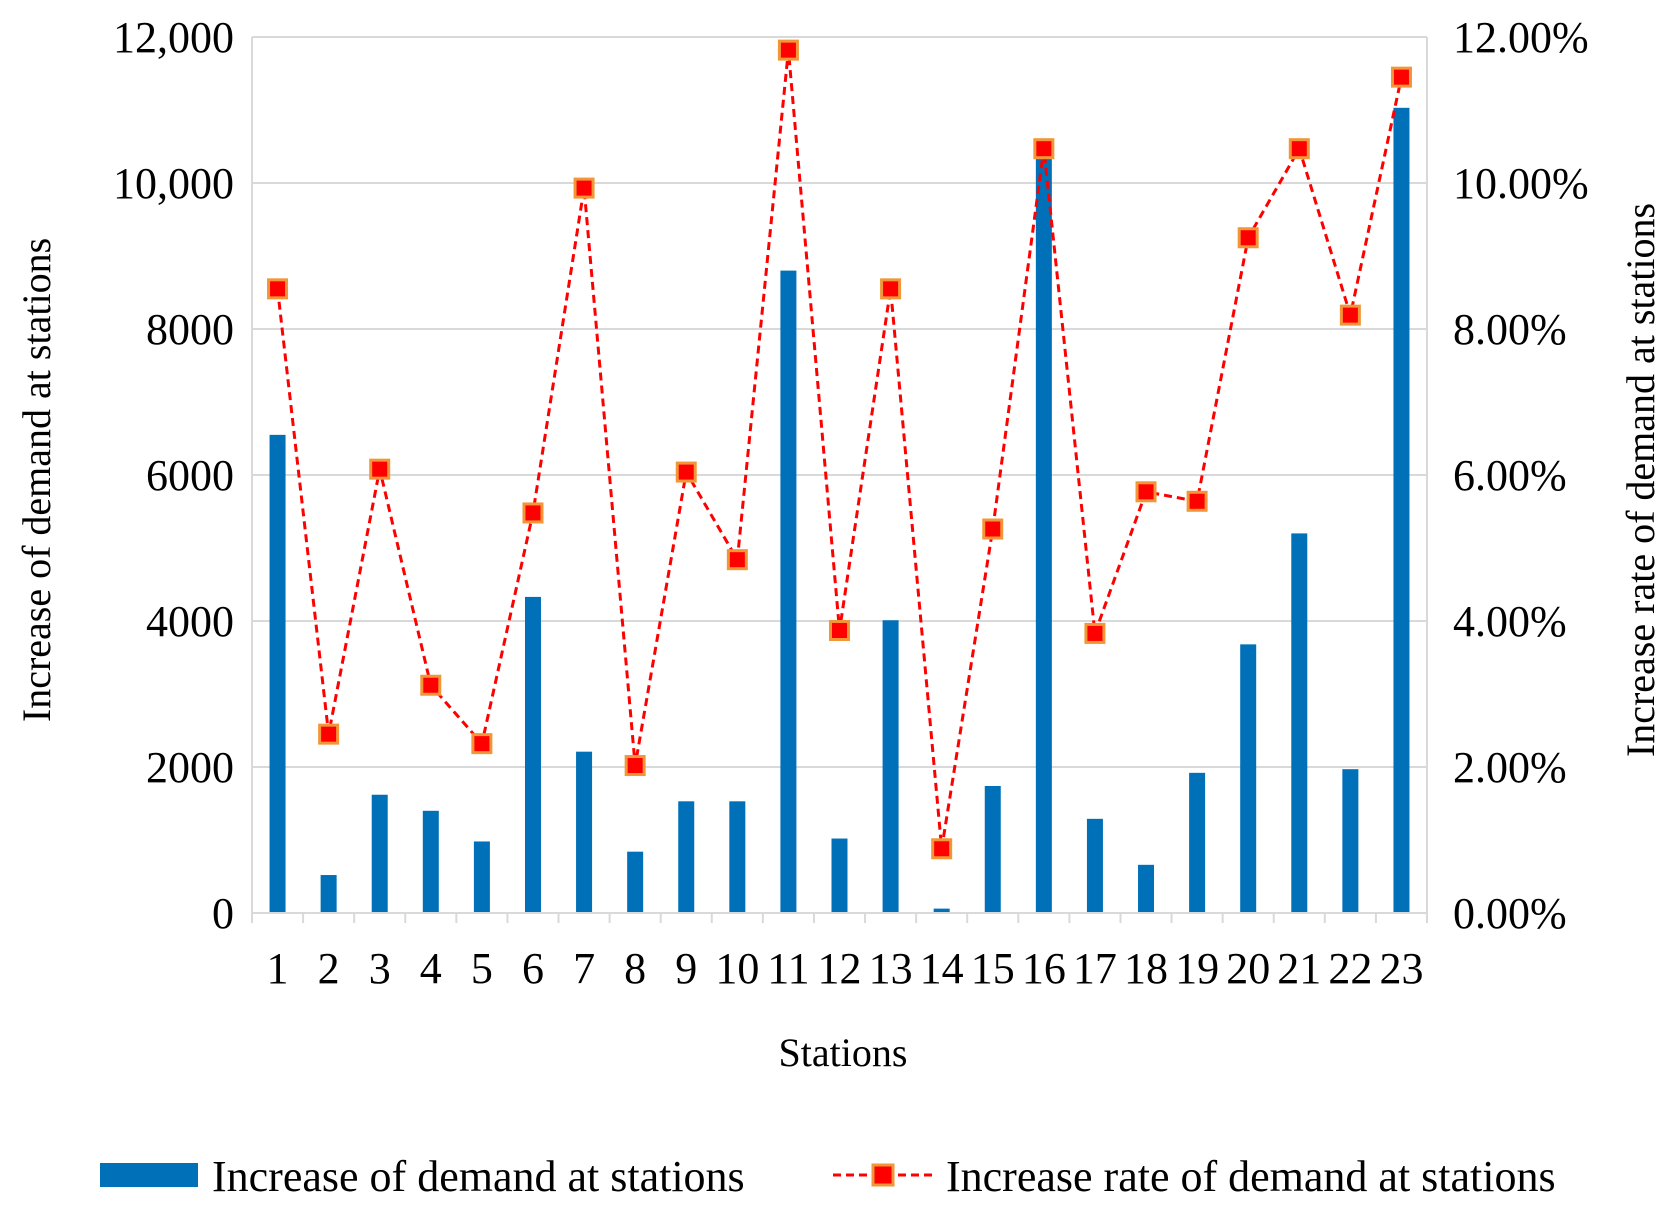  Describe the element at coordinates (1510, 475) in the screenshot. I see `right-tick-label: 6.00%` at that location.